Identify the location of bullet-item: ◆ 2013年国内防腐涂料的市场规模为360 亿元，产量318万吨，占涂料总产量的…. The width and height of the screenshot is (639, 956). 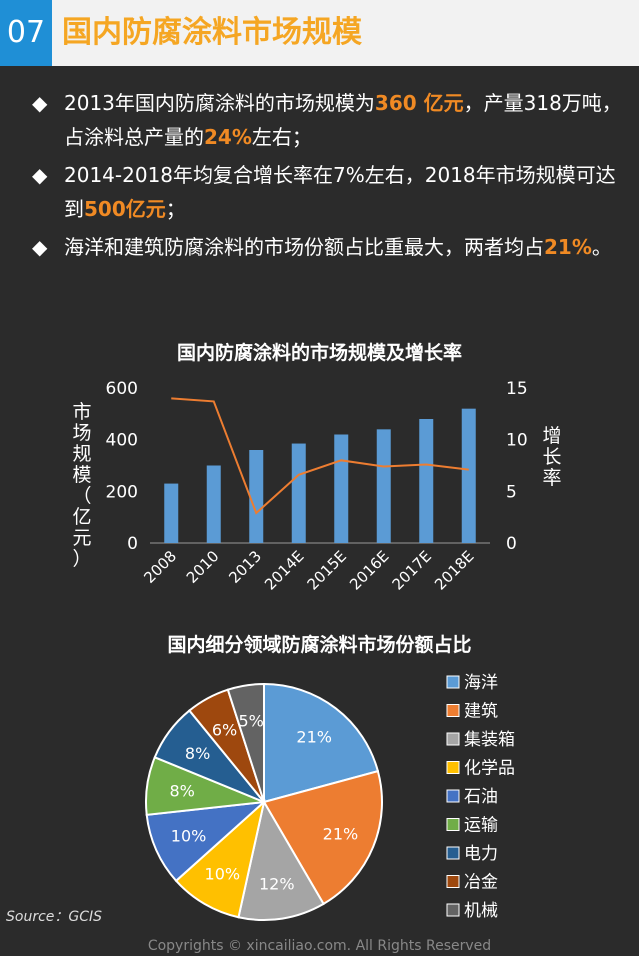
(330, 120).